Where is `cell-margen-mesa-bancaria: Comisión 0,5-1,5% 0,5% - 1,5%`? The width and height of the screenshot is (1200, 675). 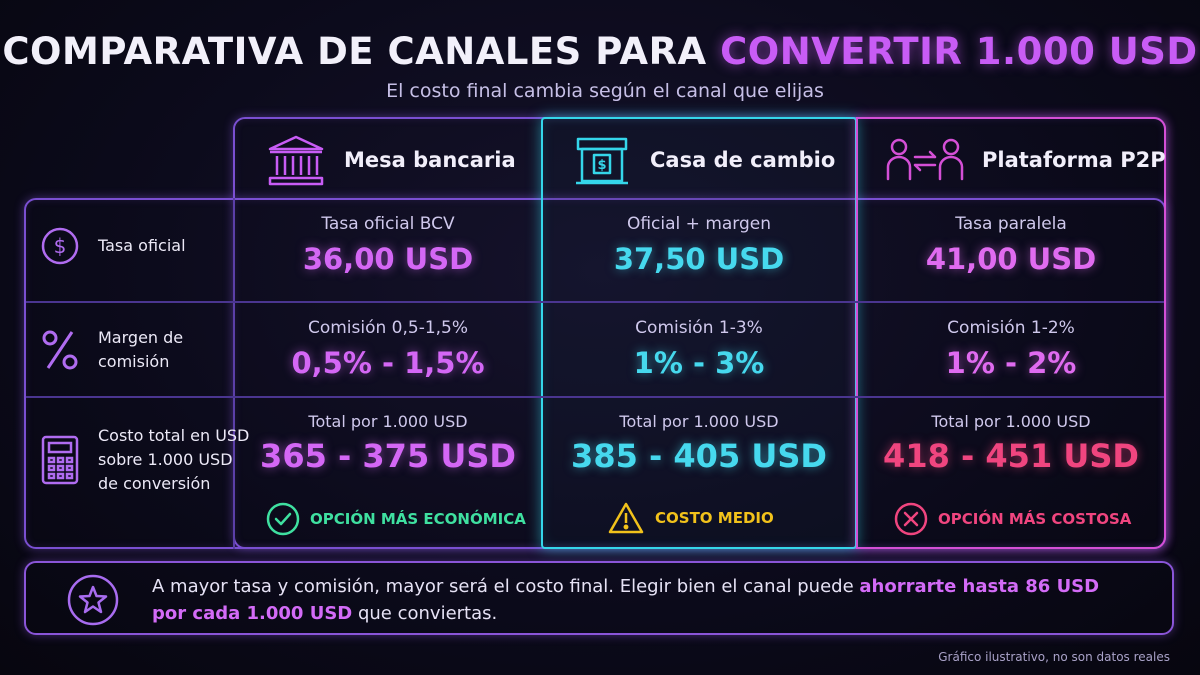 cell-margen-mesa-bancaria: Comisión 0,5-1,5% 0,5% - 1,5% is located at coordinates (388, 349).